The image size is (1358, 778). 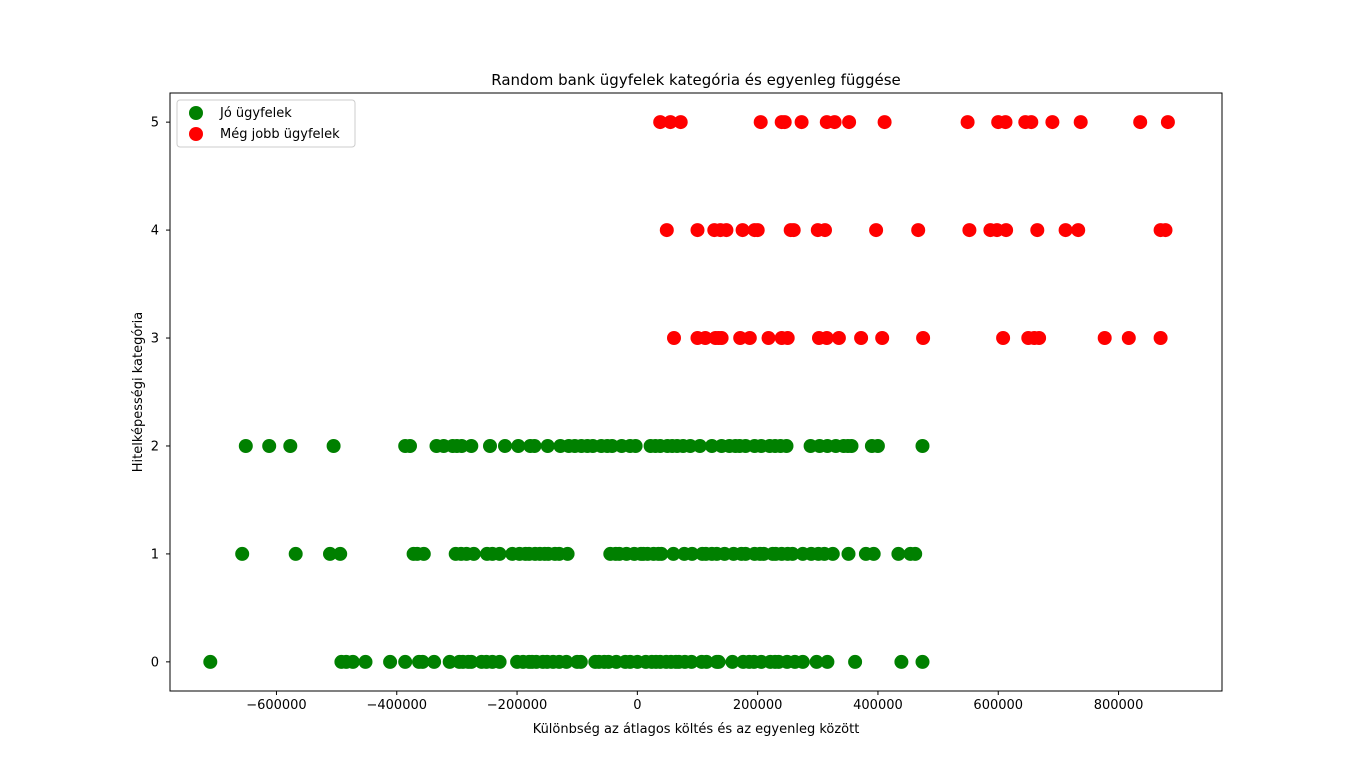 I want to click on y-tick-label: 3, so click(x=155, y=339).